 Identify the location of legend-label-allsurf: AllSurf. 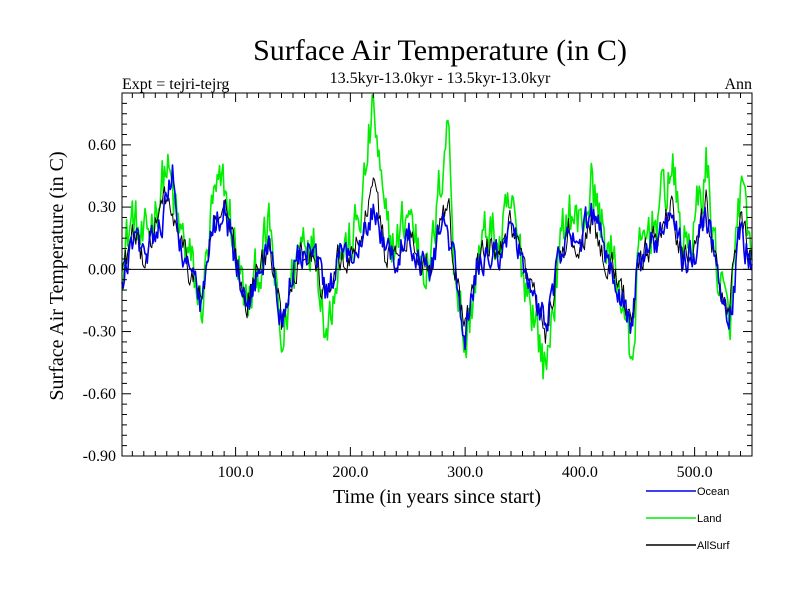
(713, 546).